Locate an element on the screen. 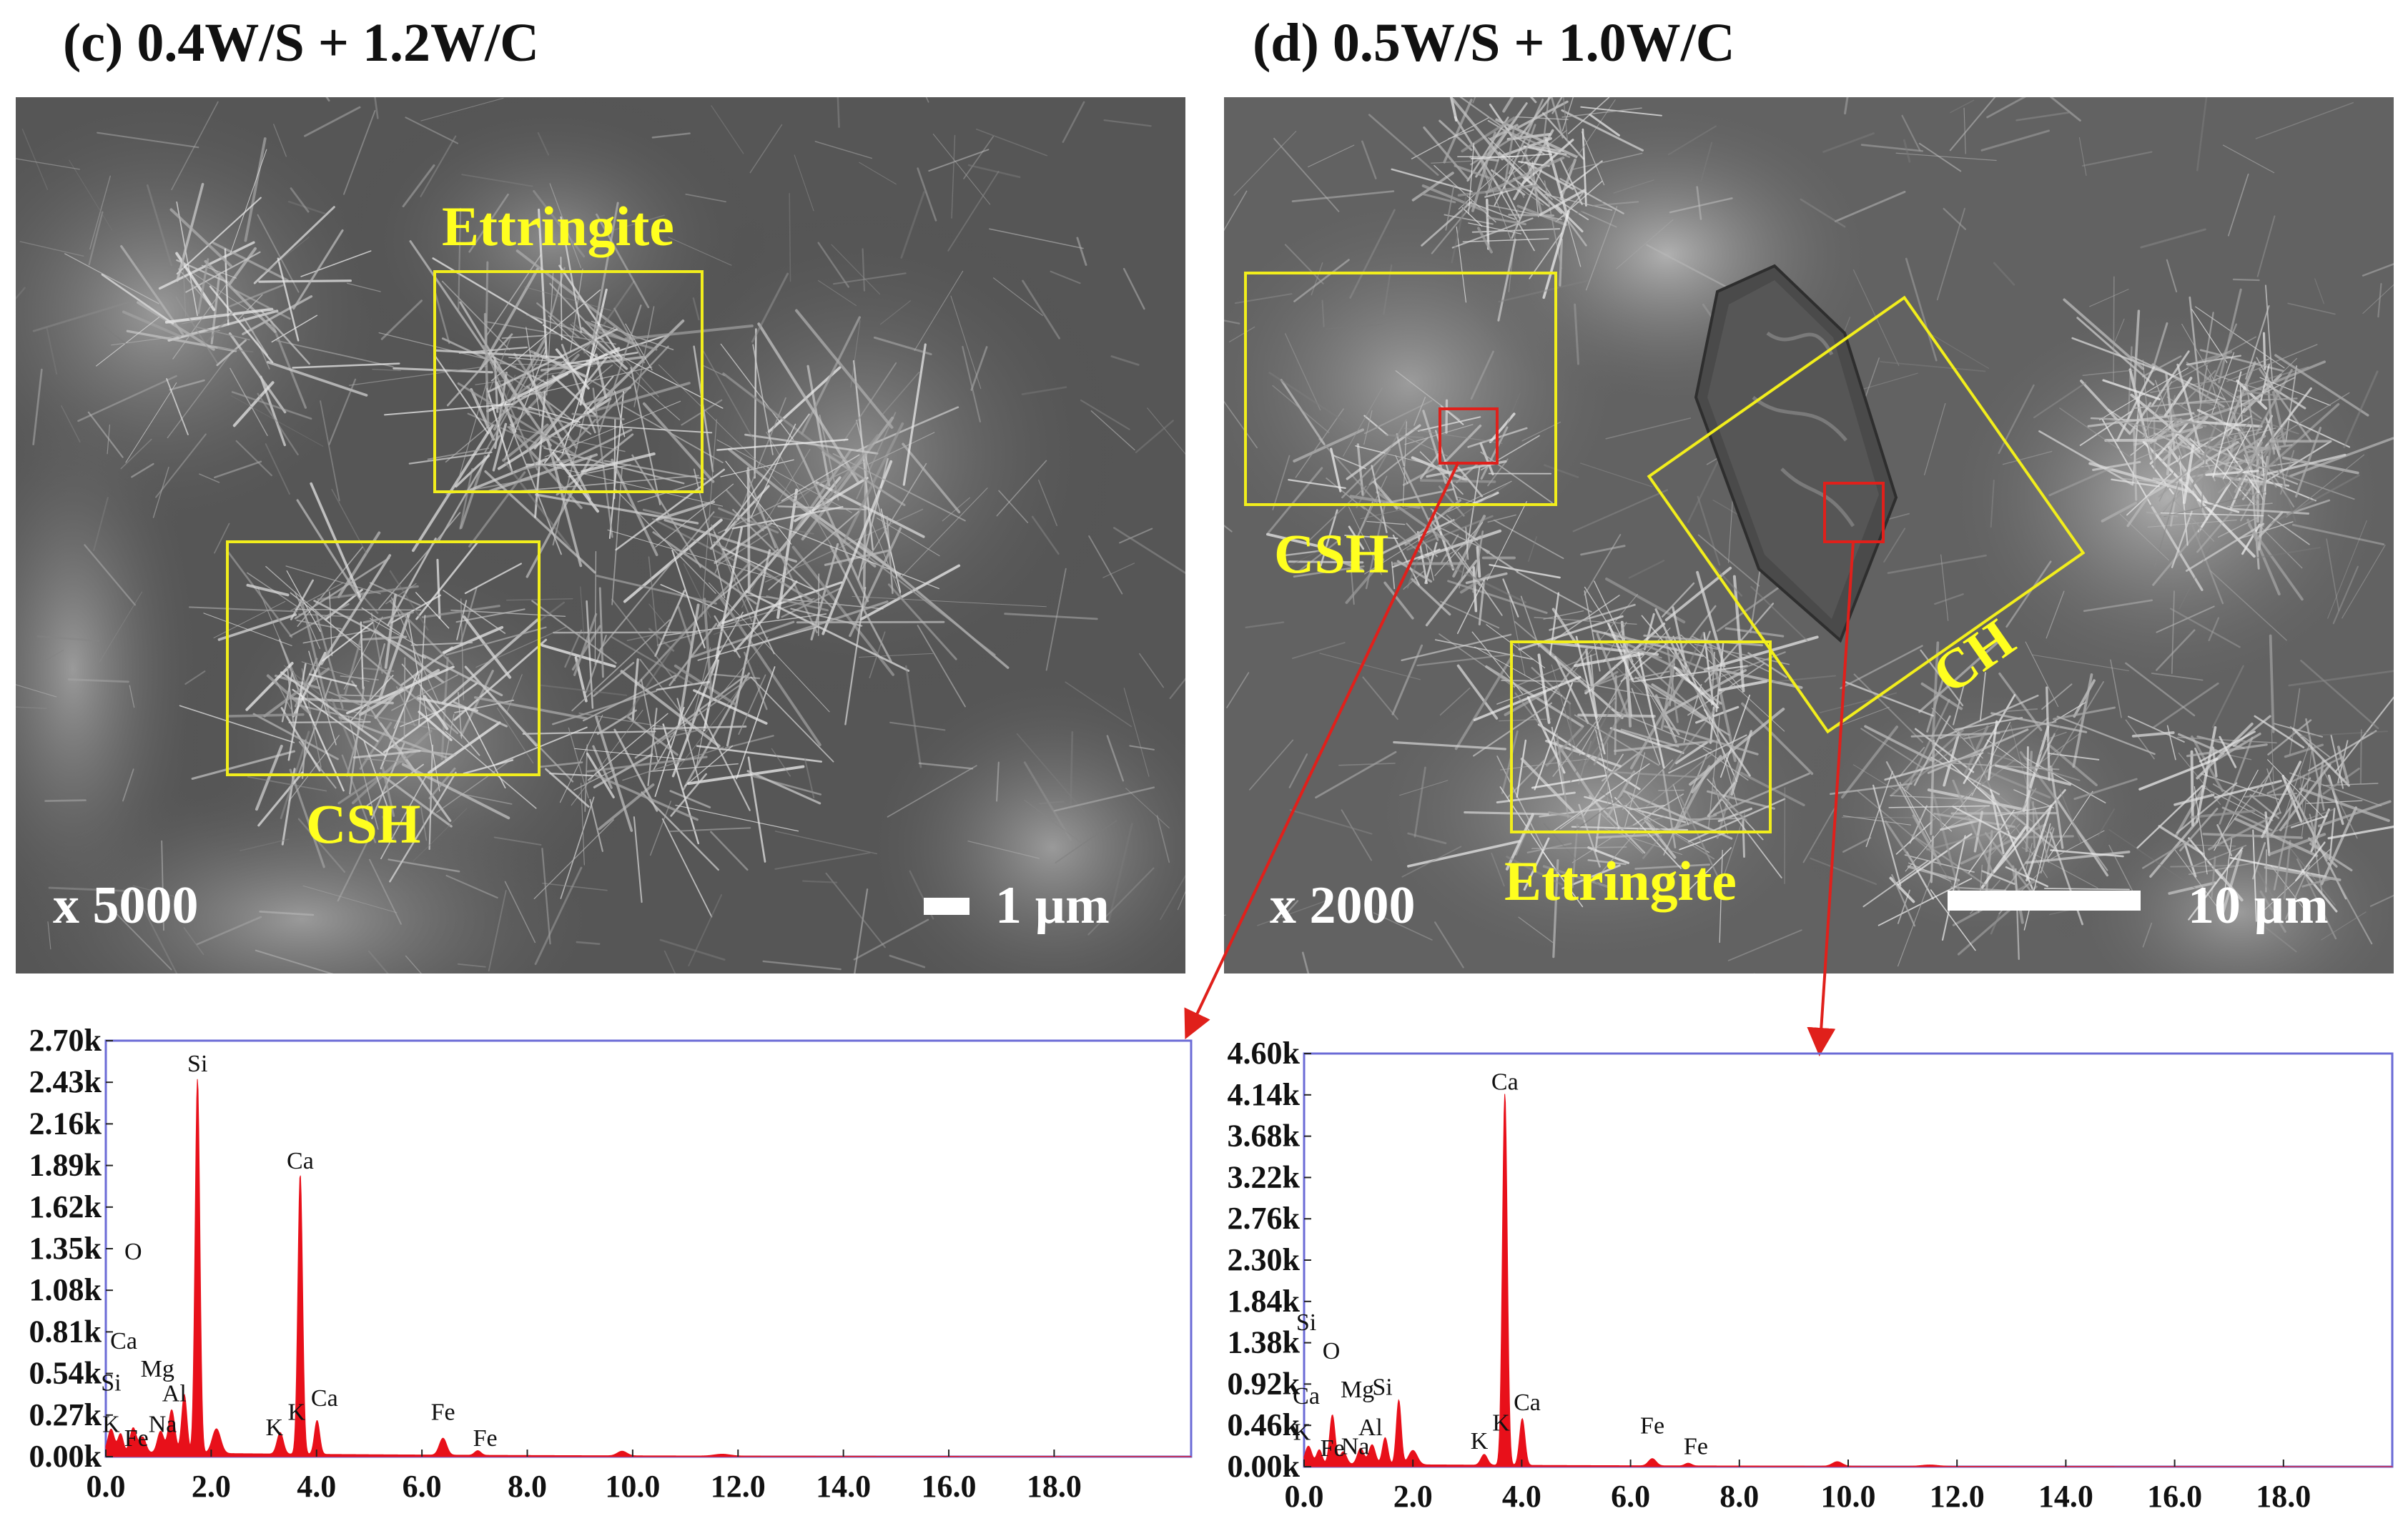 The height and width of the screenshot is (1526, 2408). eds-c-x-tick-label: 4.0 is located at coordinates (316, 1486).